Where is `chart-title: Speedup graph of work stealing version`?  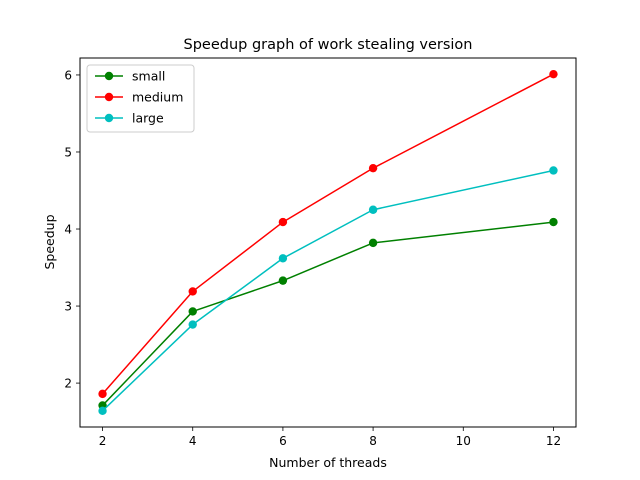
chart-title: Speedup graph of work stealing version is located at coordinates (327, 45).